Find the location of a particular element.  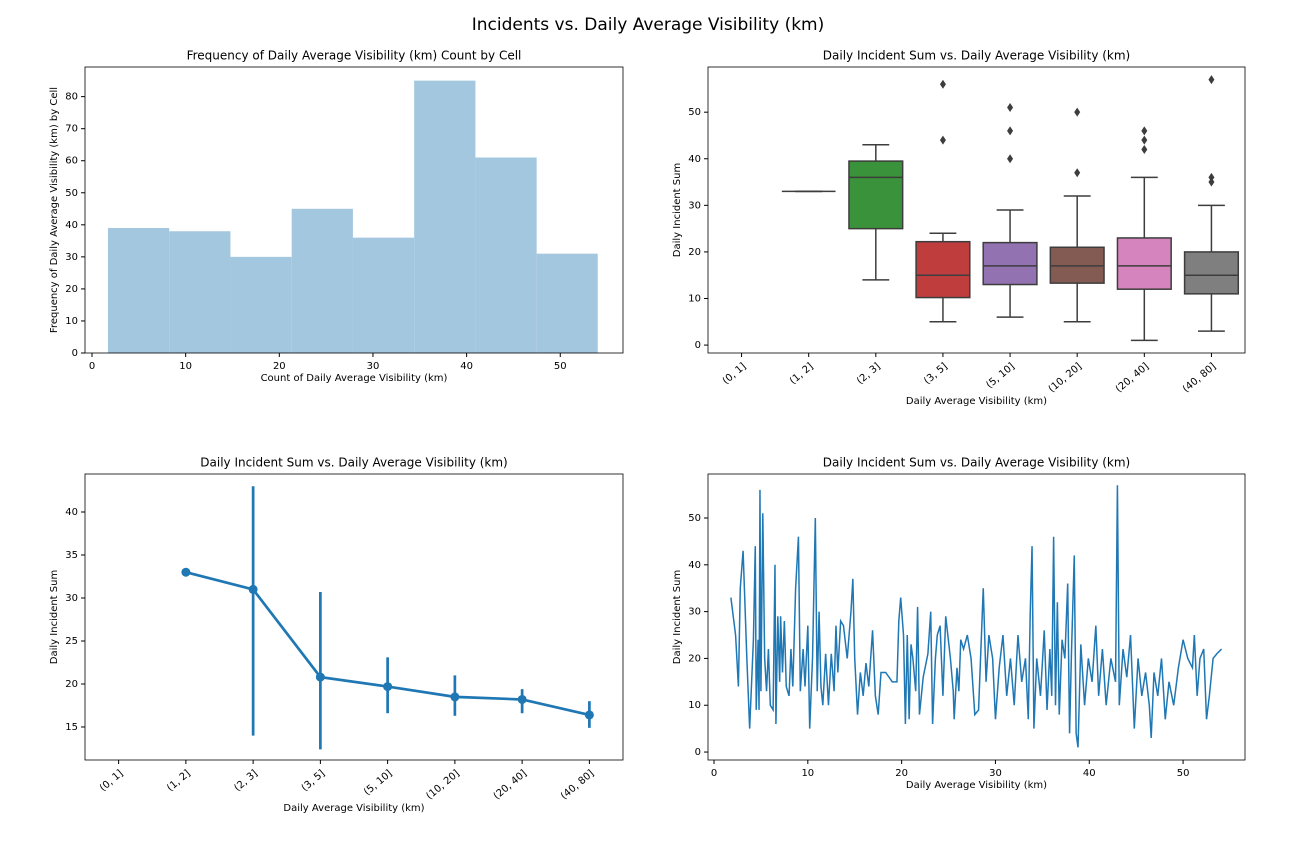

y-tick-label: 60 is located at coordinates (71, 161).